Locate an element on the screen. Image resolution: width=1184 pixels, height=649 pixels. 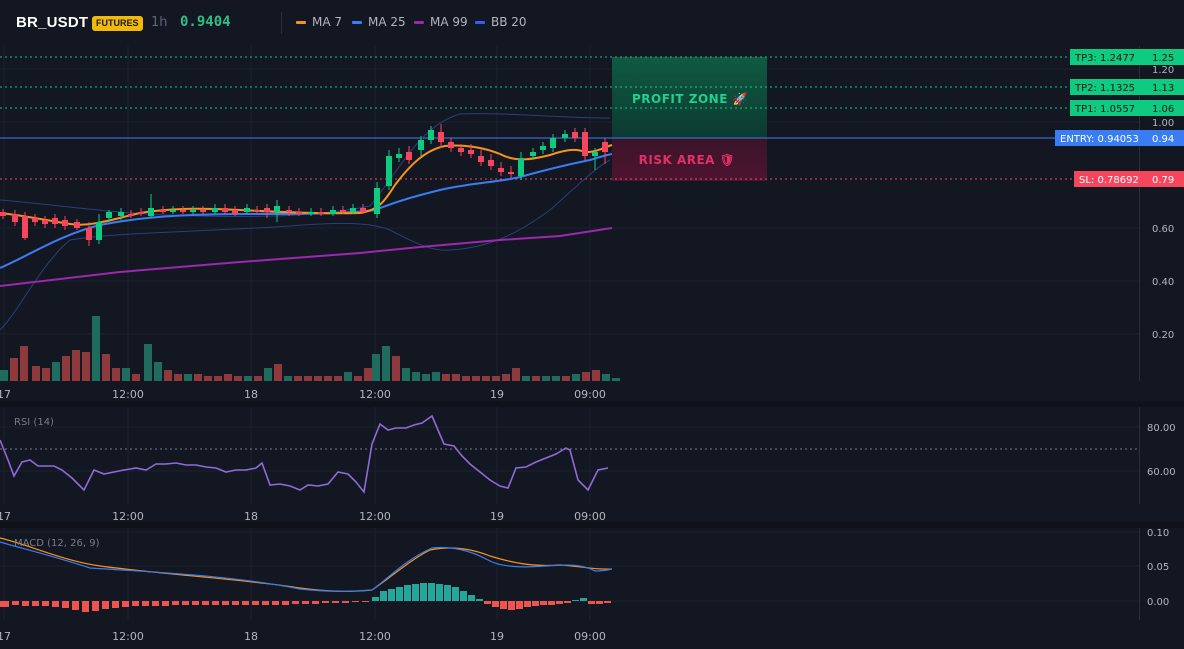
tp3-price-box is located at coordinates (1162, 57).